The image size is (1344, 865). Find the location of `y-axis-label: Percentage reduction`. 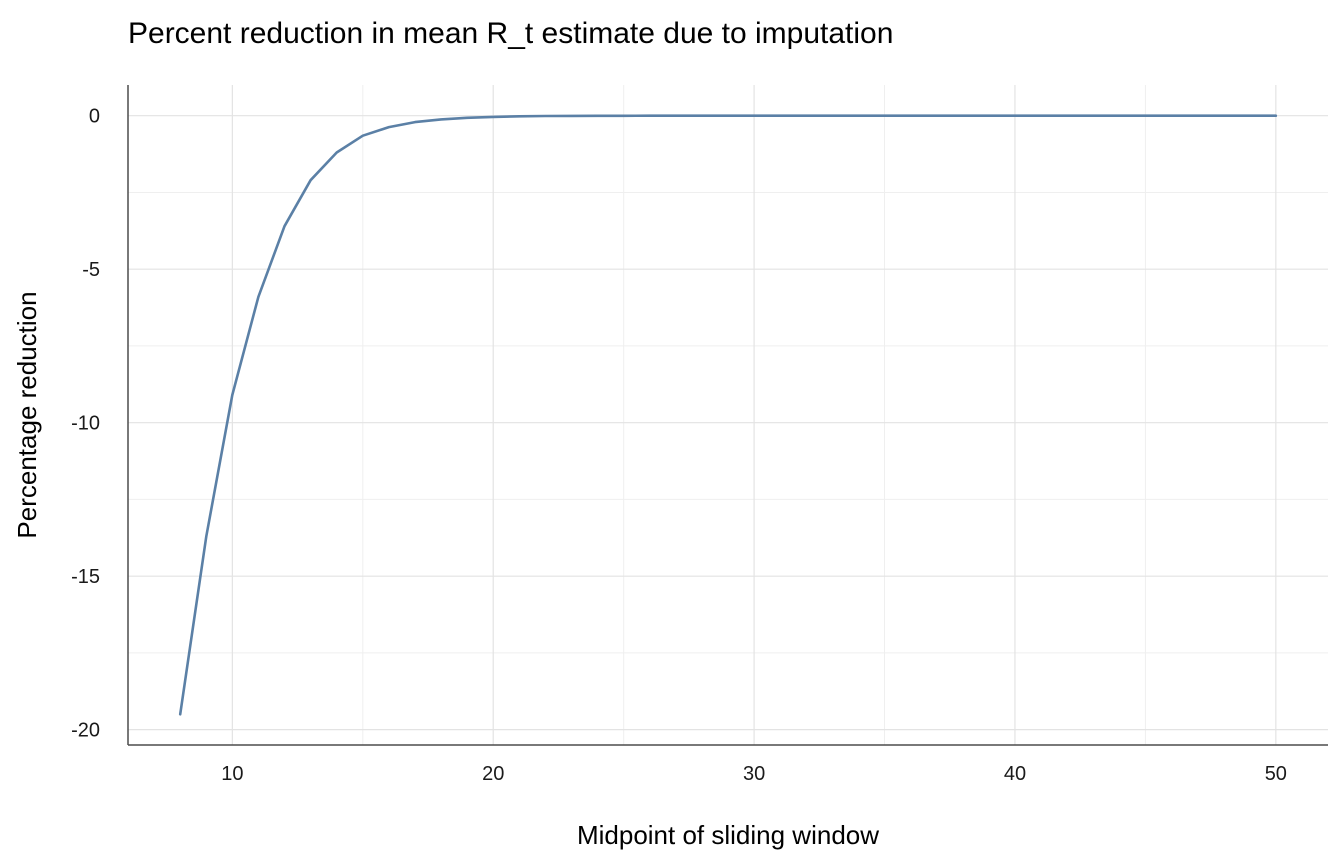

y-axis-label: Percentage reduction is located at coordinates (27, 414).